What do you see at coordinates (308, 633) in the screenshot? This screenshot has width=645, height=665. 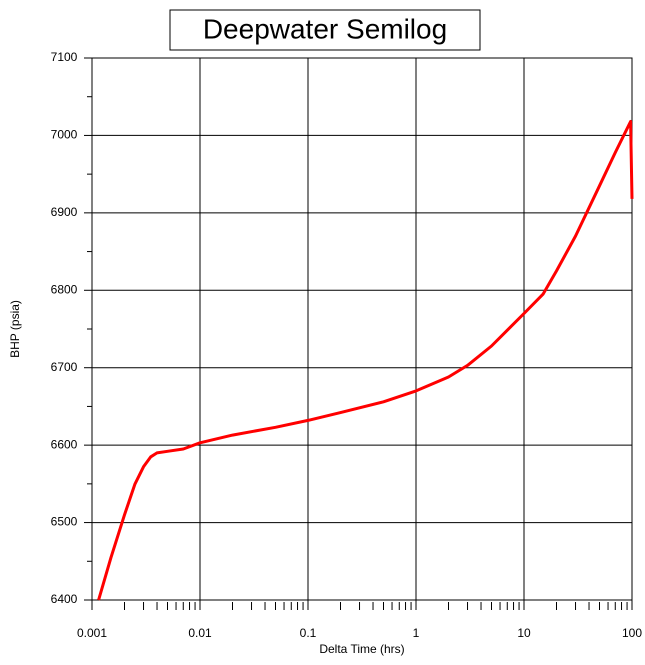 I see `x-tick-label: 0.1` at bounding box center [308, 633].